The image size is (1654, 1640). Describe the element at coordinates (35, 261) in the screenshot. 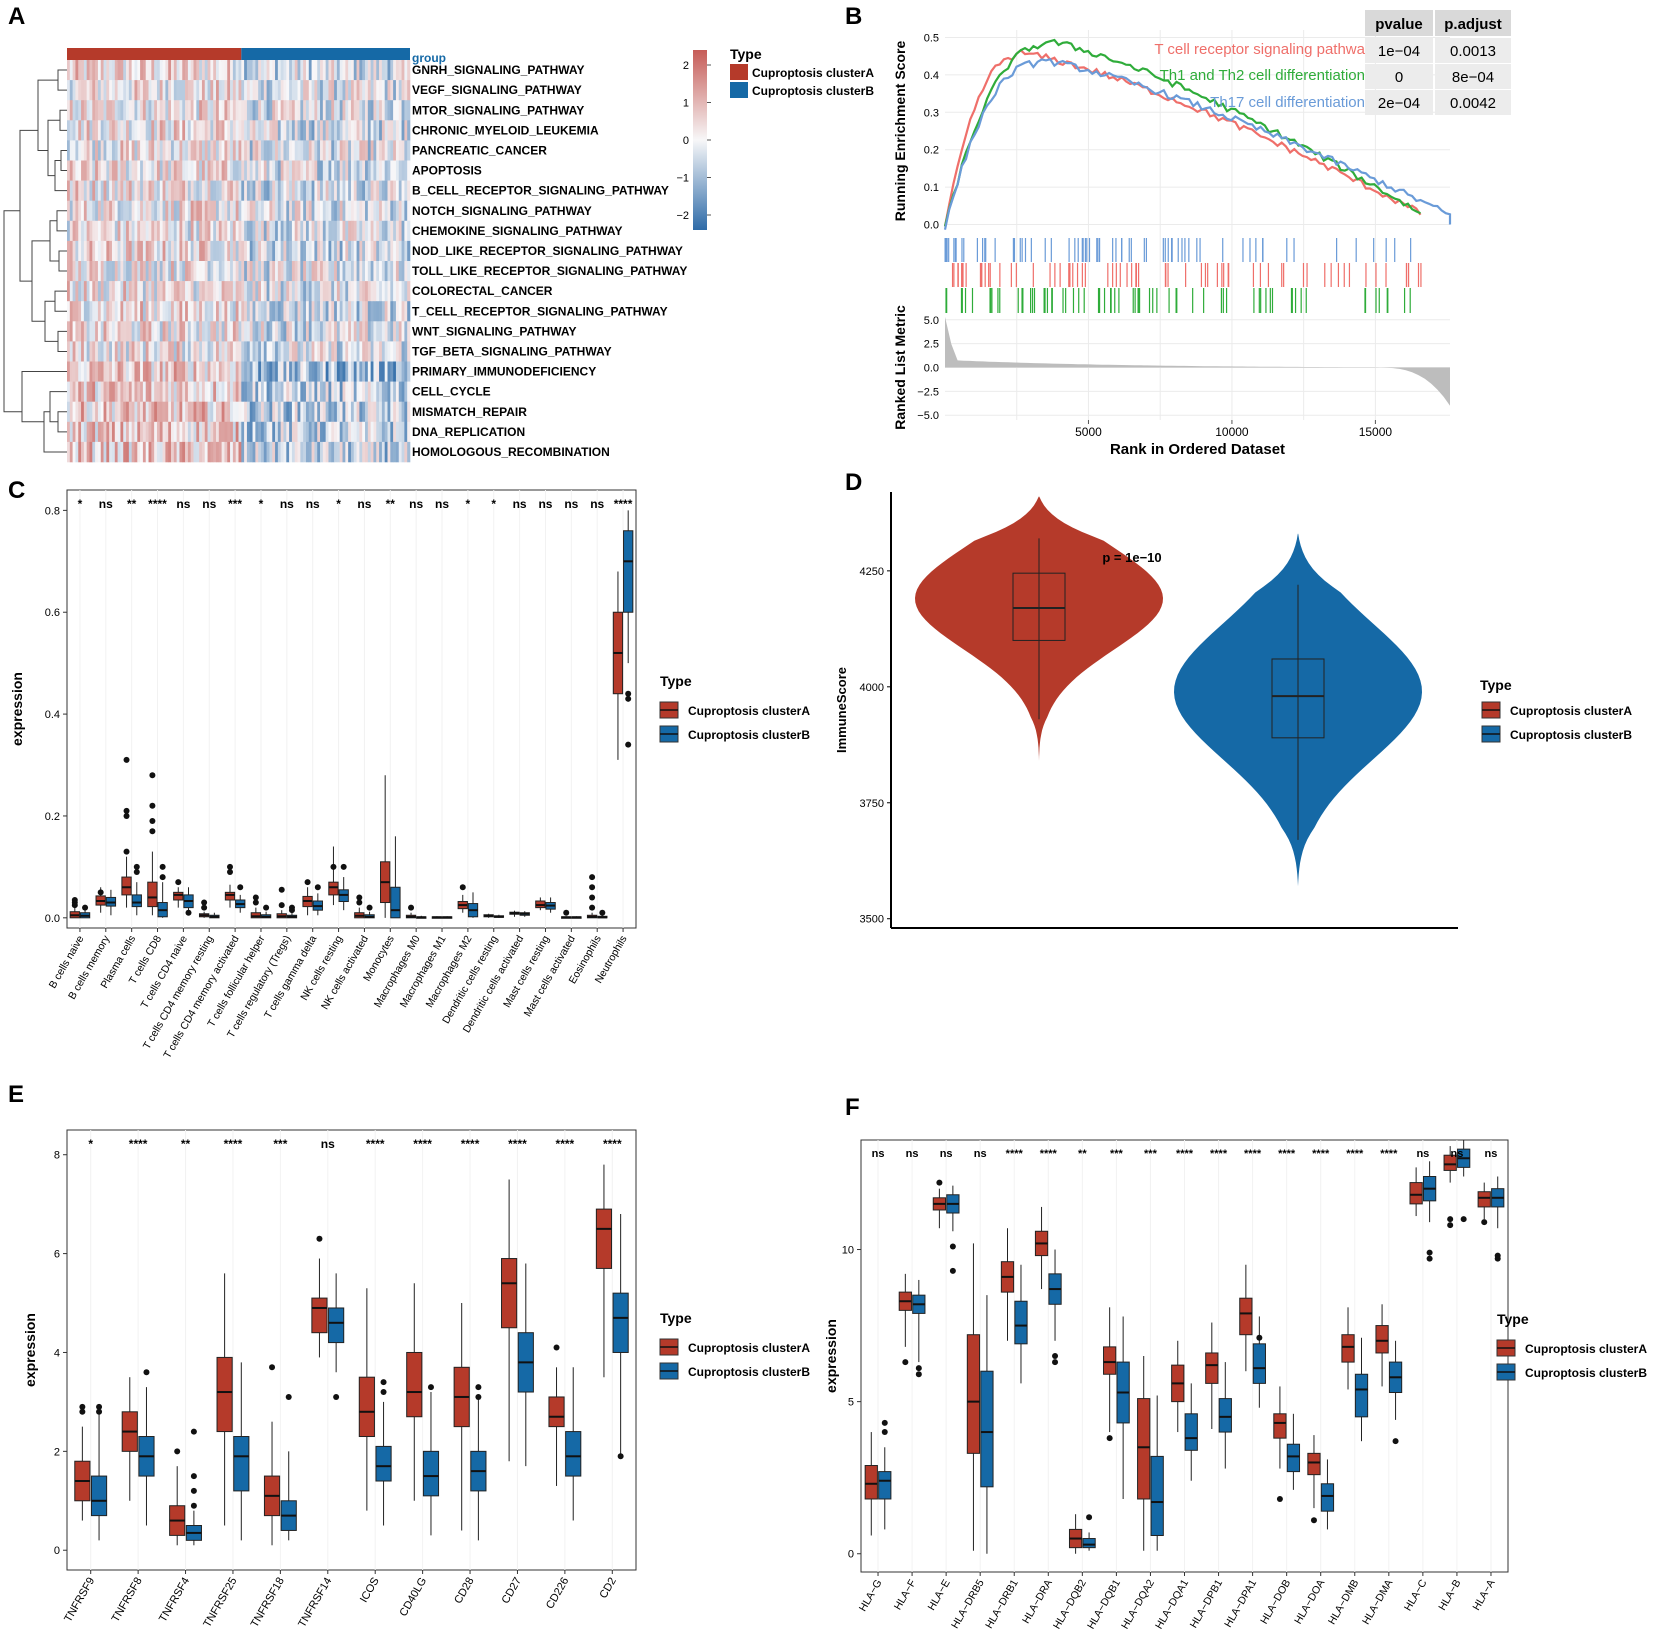

I see `row-dendrogram` at that location.